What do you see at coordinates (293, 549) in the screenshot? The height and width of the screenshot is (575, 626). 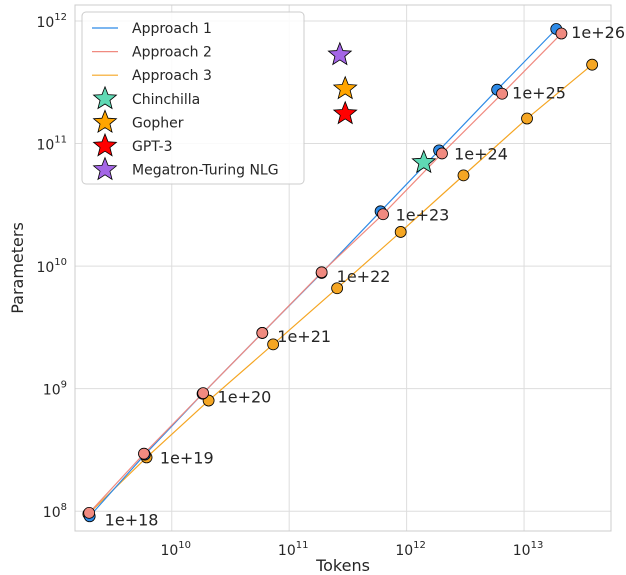 I see `x-tick-label: 1011` at bounding box center [293, 549].